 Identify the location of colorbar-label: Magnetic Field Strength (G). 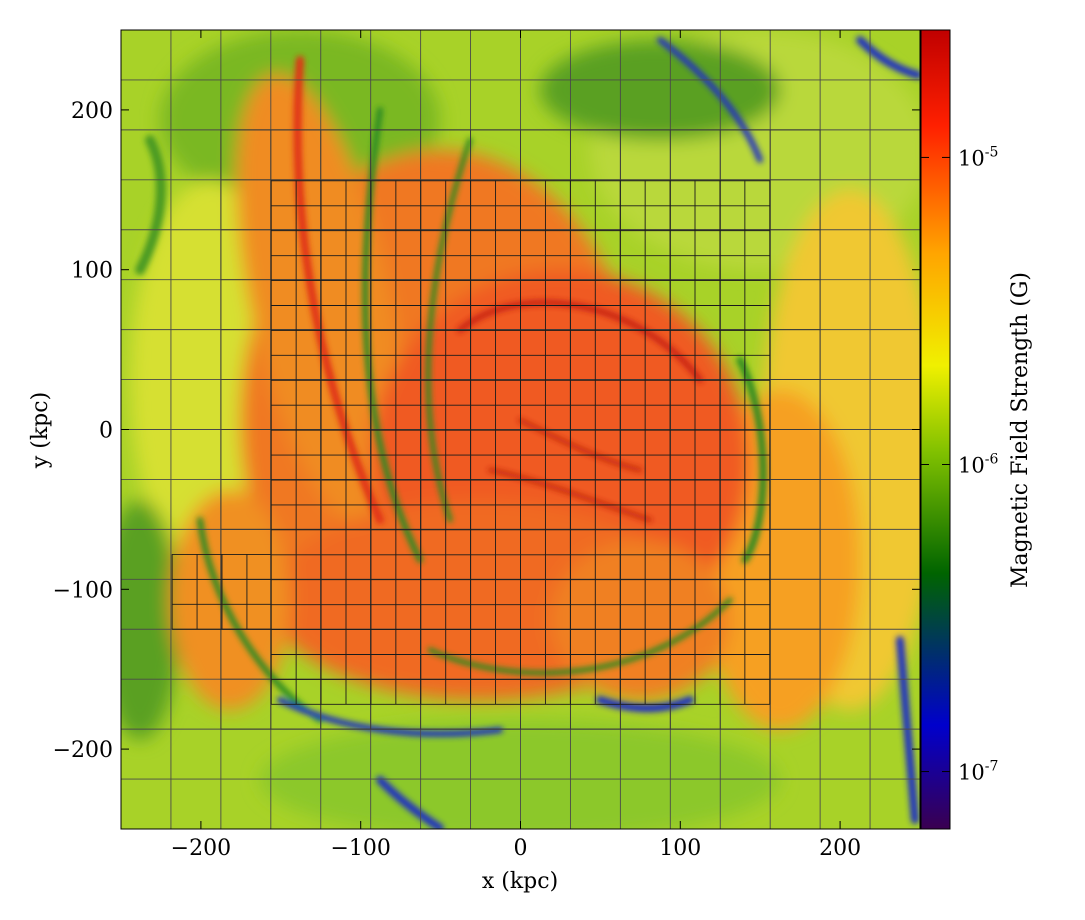
(1020, 430).